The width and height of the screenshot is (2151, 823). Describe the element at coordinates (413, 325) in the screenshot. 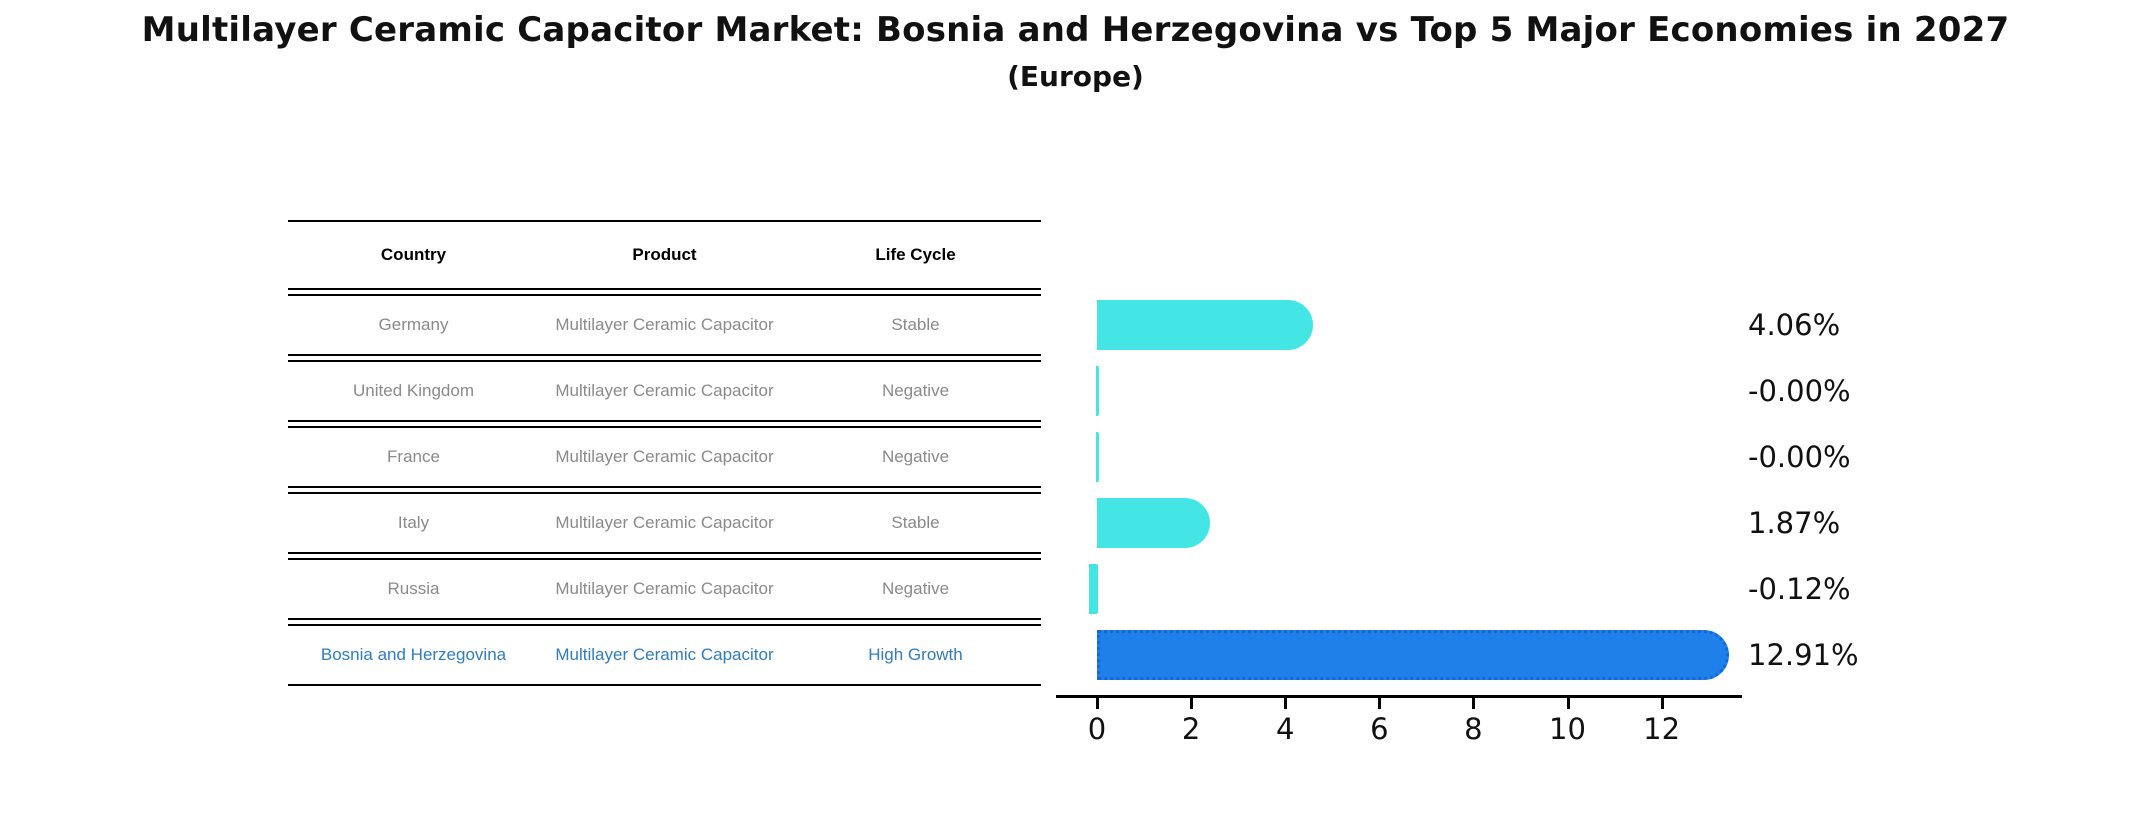

I see `row-cell-country: Germany` at that location.